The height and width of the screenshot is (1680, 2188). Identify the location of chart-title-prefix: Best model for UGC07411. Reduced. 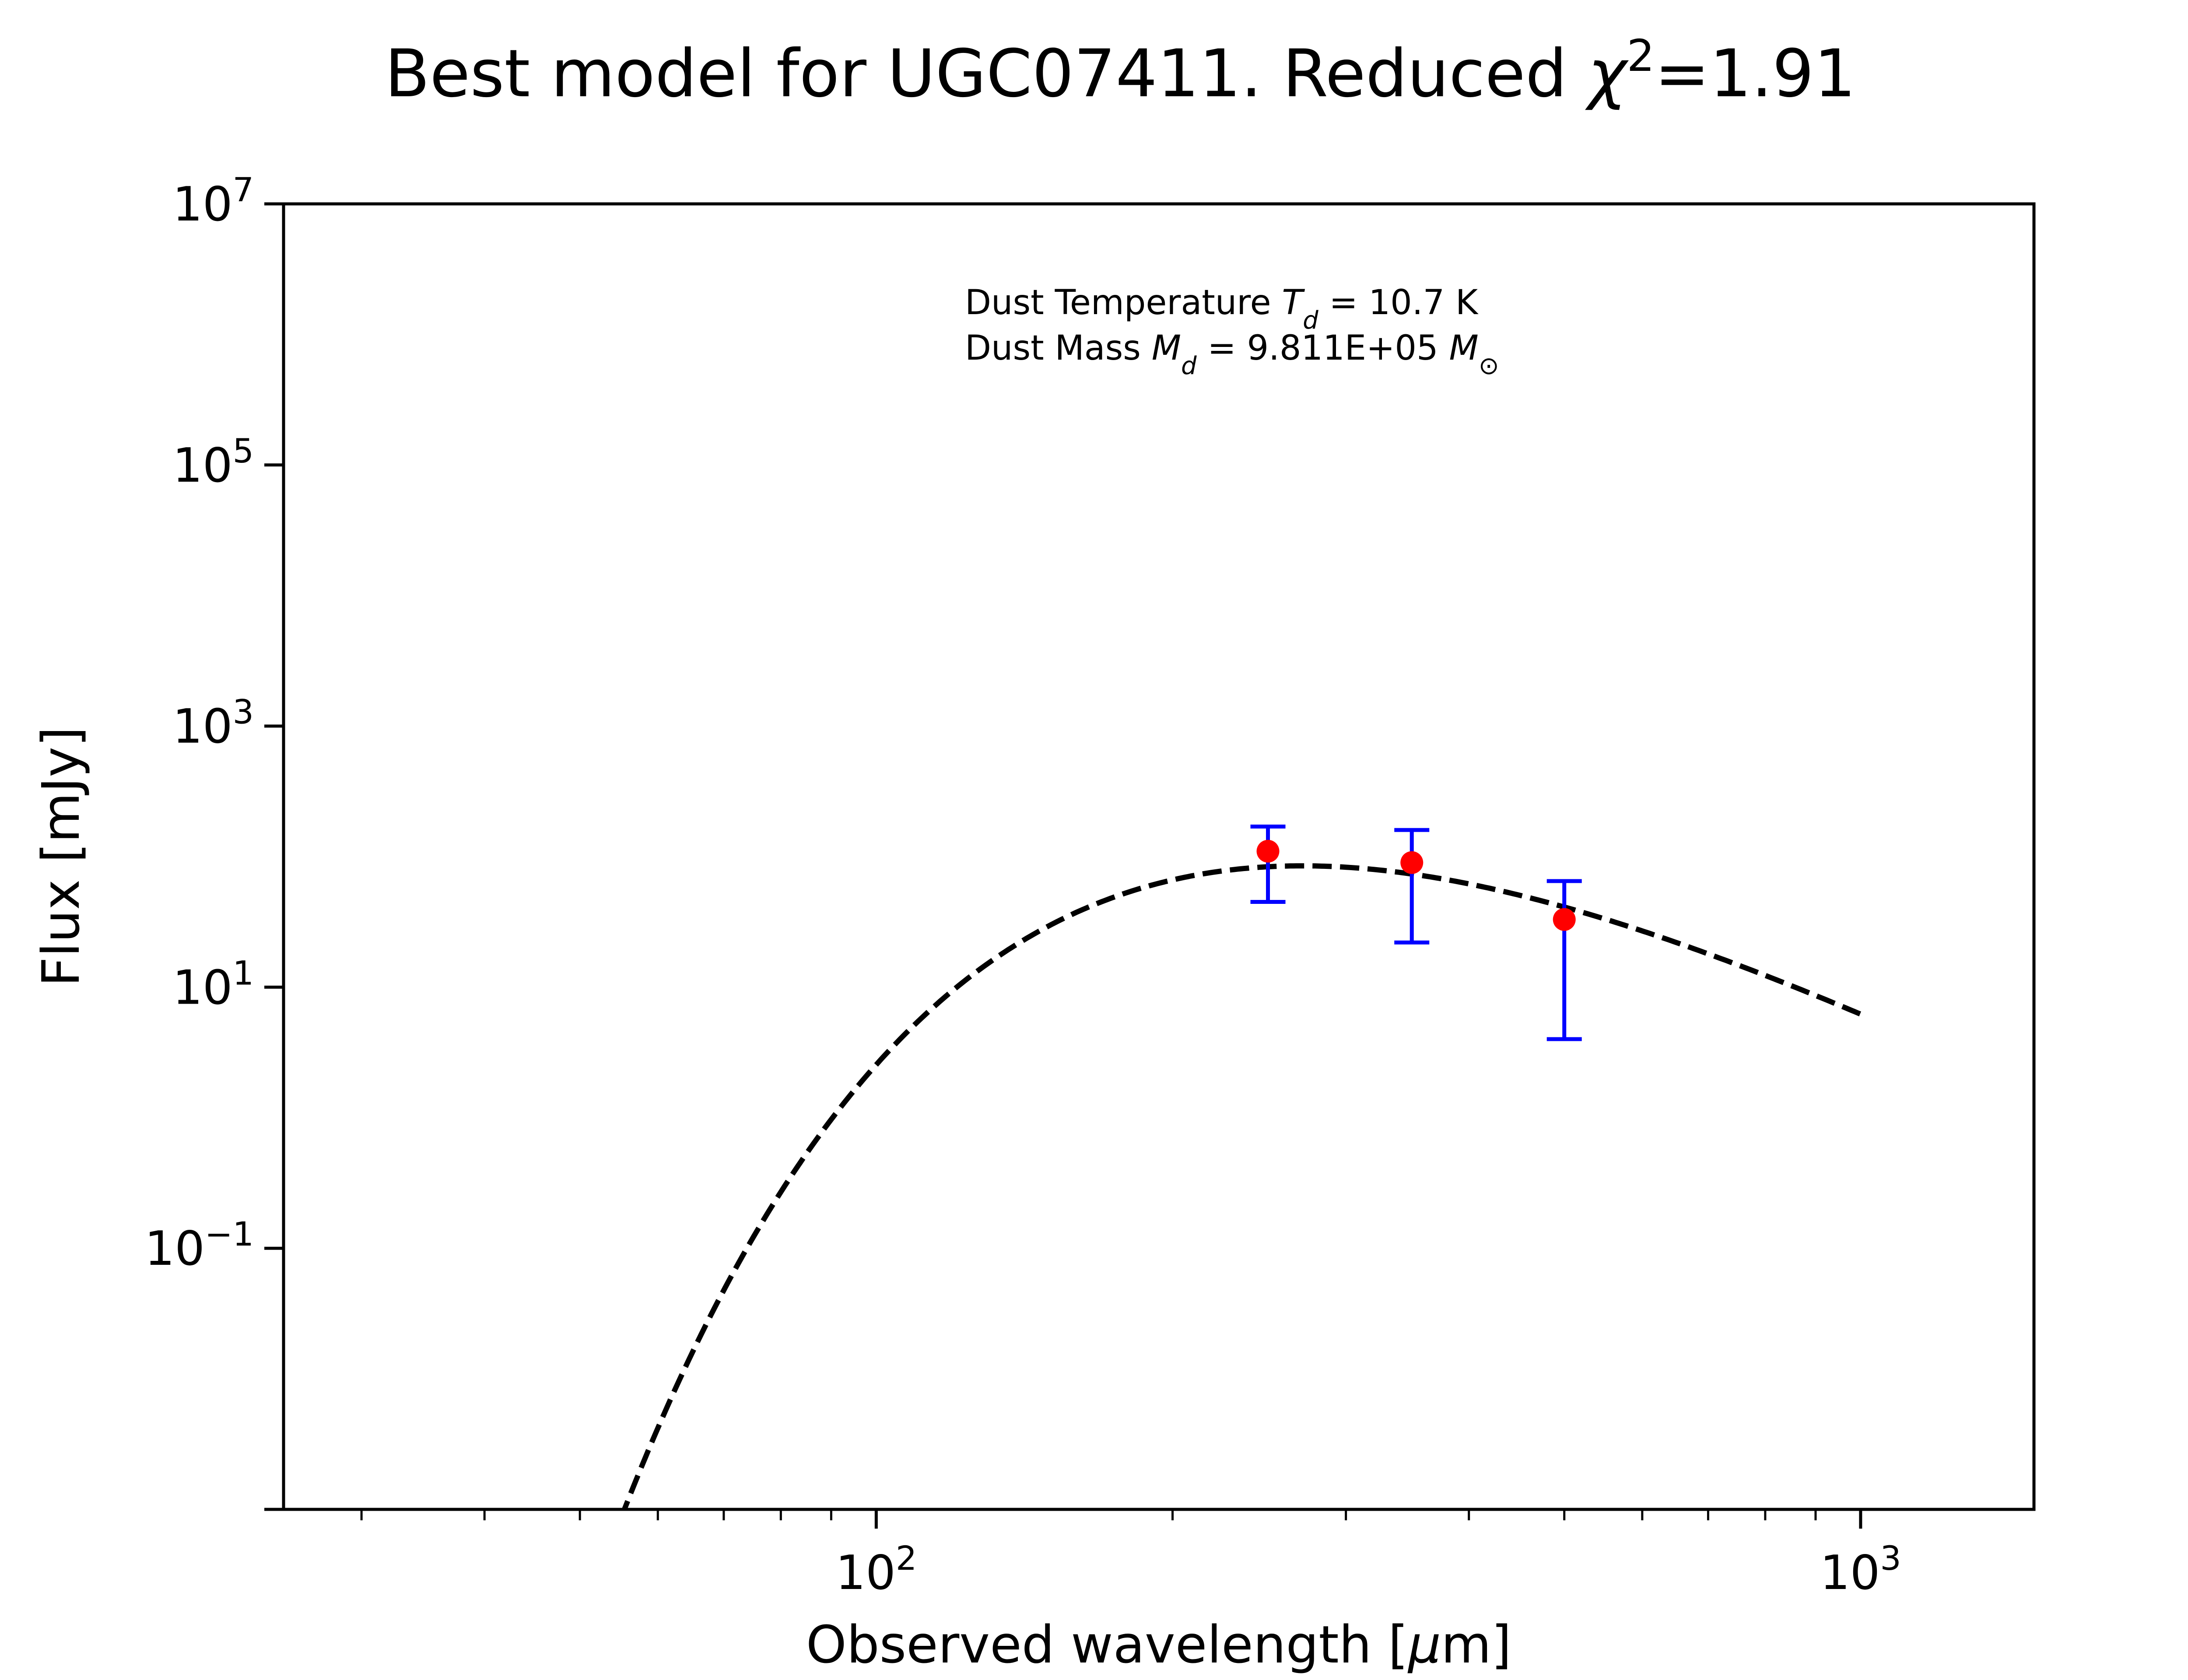
(986, 74).